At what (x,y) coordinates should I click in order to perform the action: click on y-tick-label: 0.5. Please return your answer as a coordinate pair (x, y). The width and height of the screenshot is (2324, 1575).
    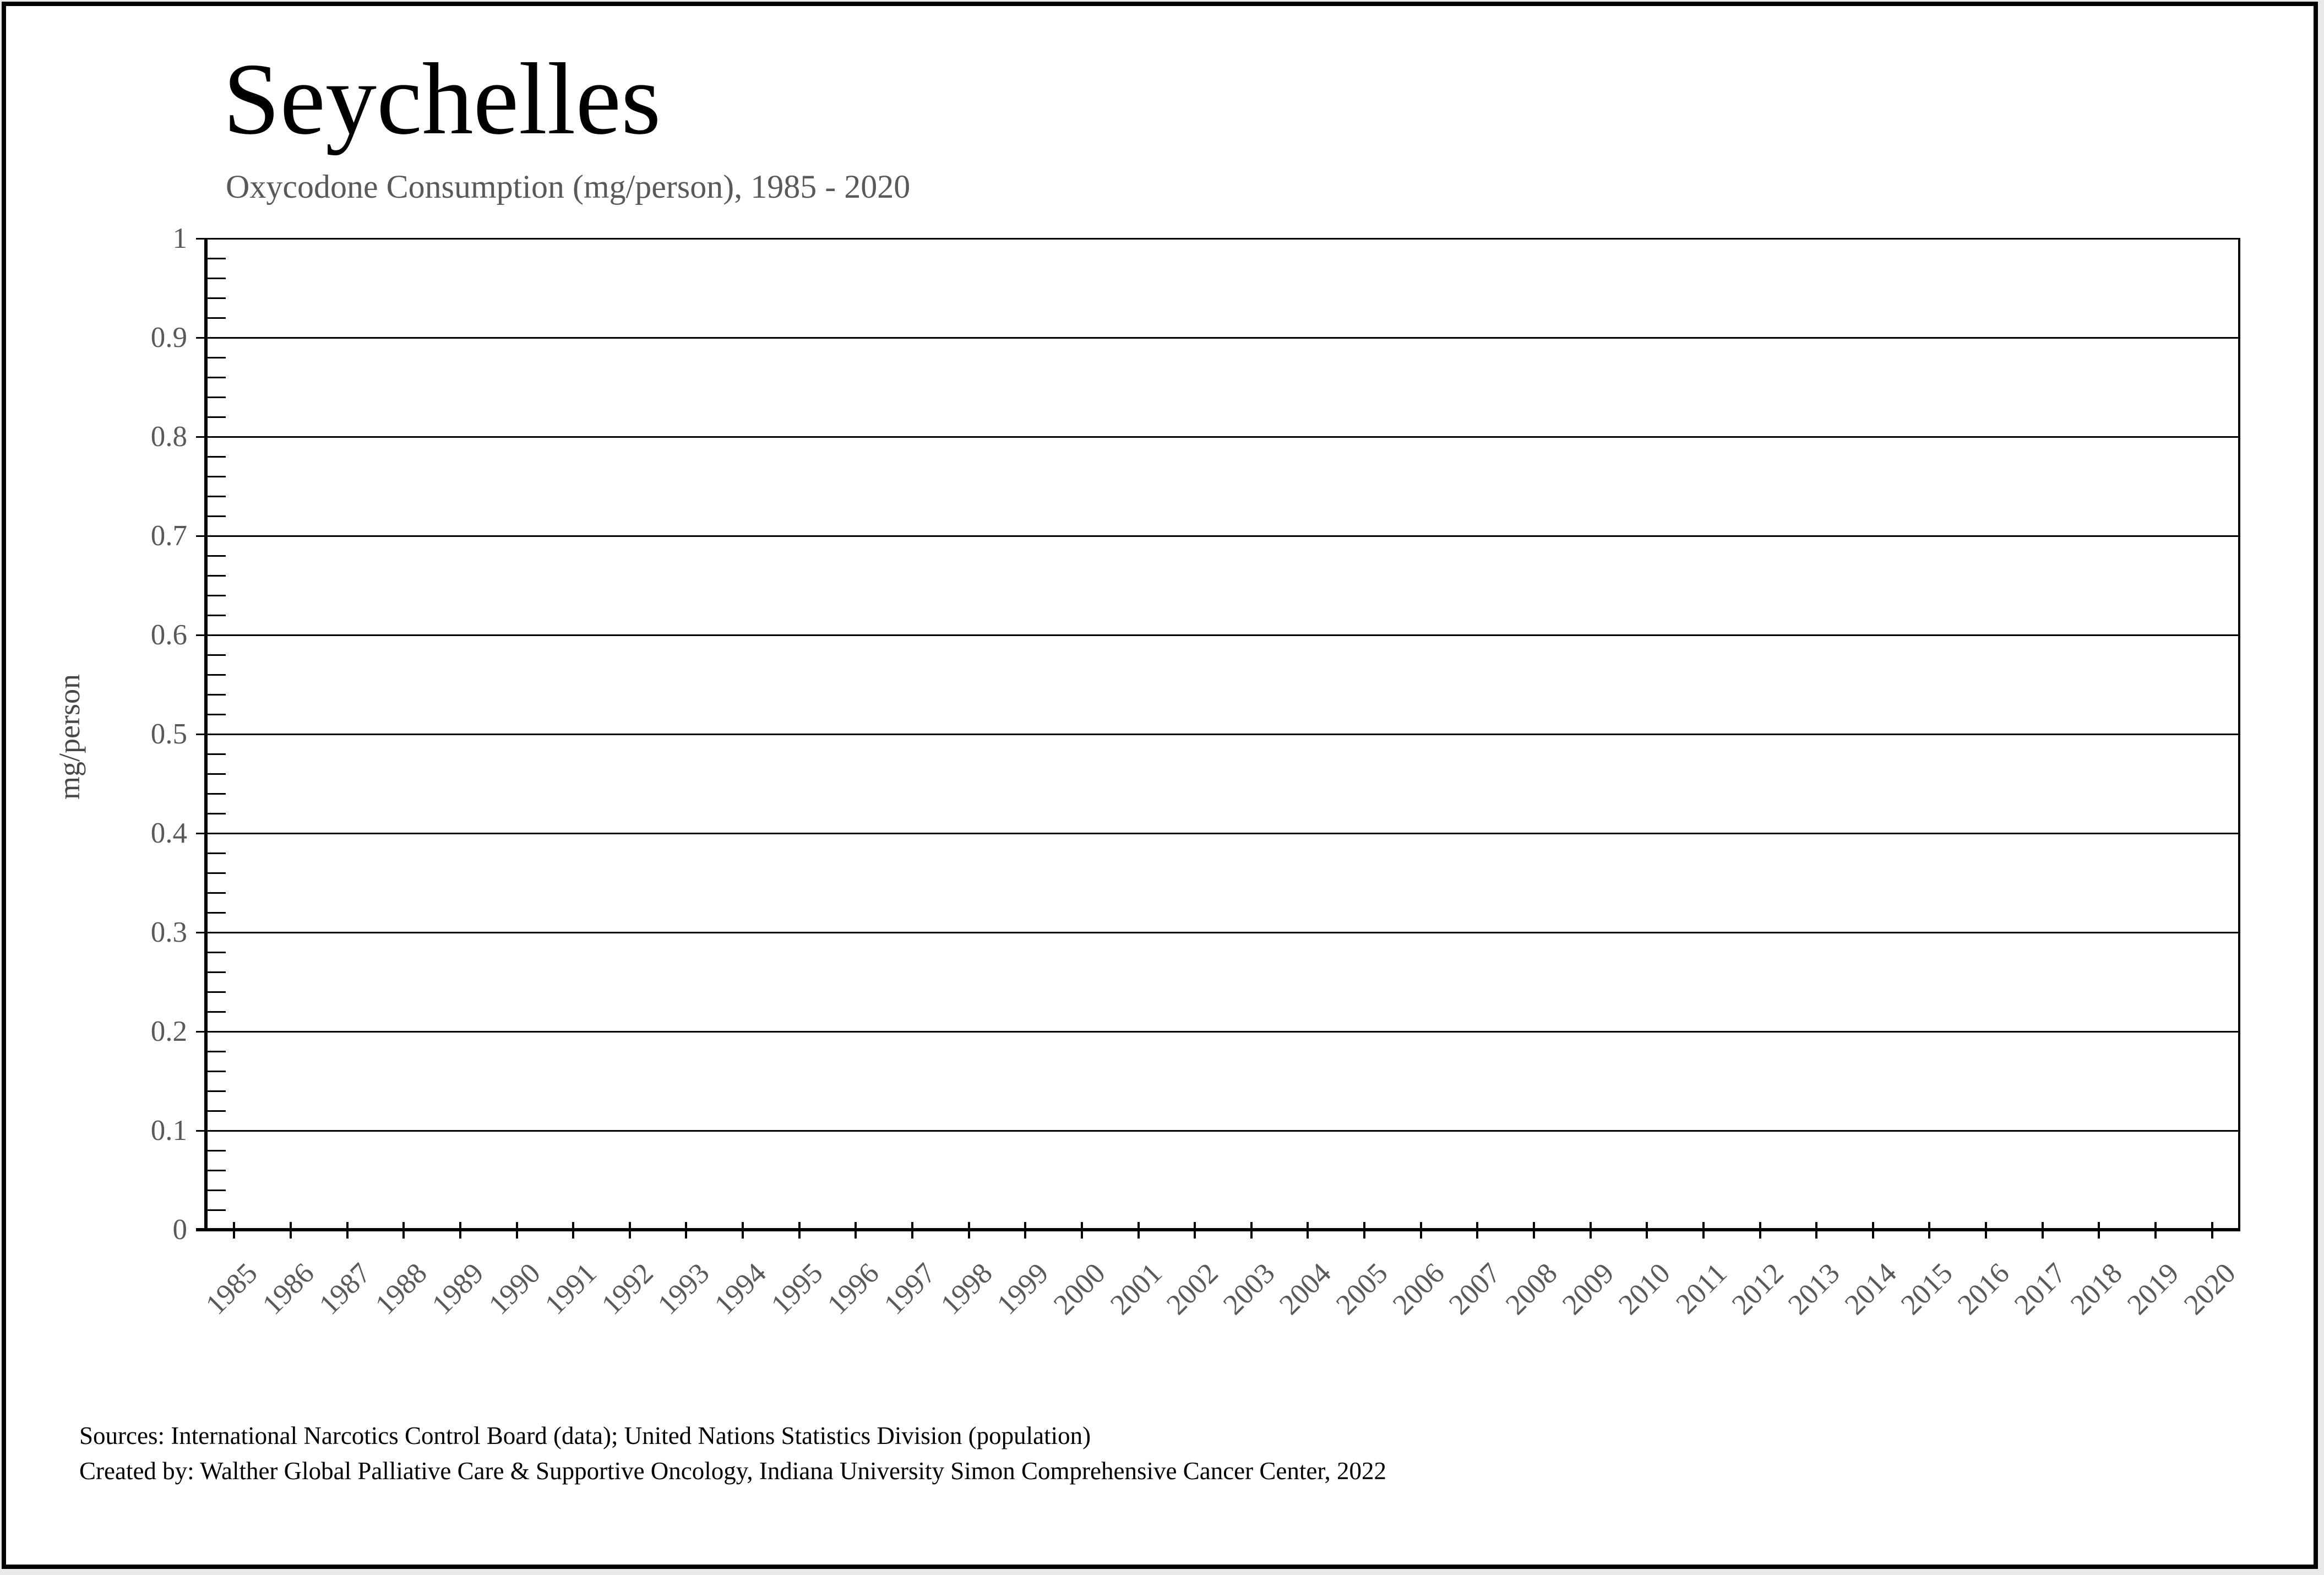
    Looking at the image, I should click on (168, 734).